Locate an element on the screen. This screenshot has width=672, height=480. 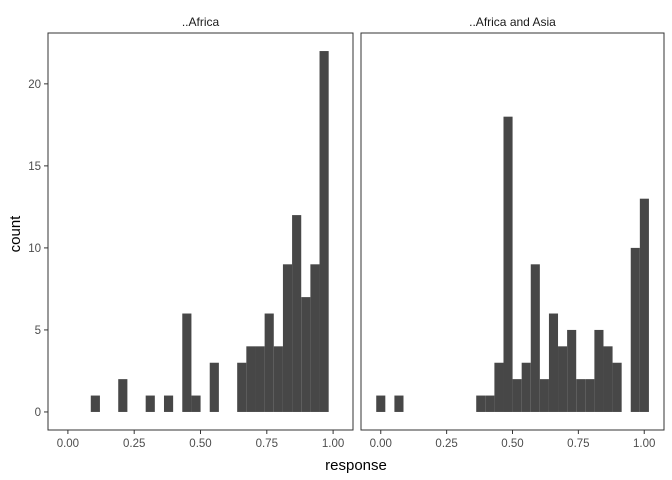
x-axis-africa: 0.00 0.25 0.50 0.75 1.00 is located at coordinates (200, 440).